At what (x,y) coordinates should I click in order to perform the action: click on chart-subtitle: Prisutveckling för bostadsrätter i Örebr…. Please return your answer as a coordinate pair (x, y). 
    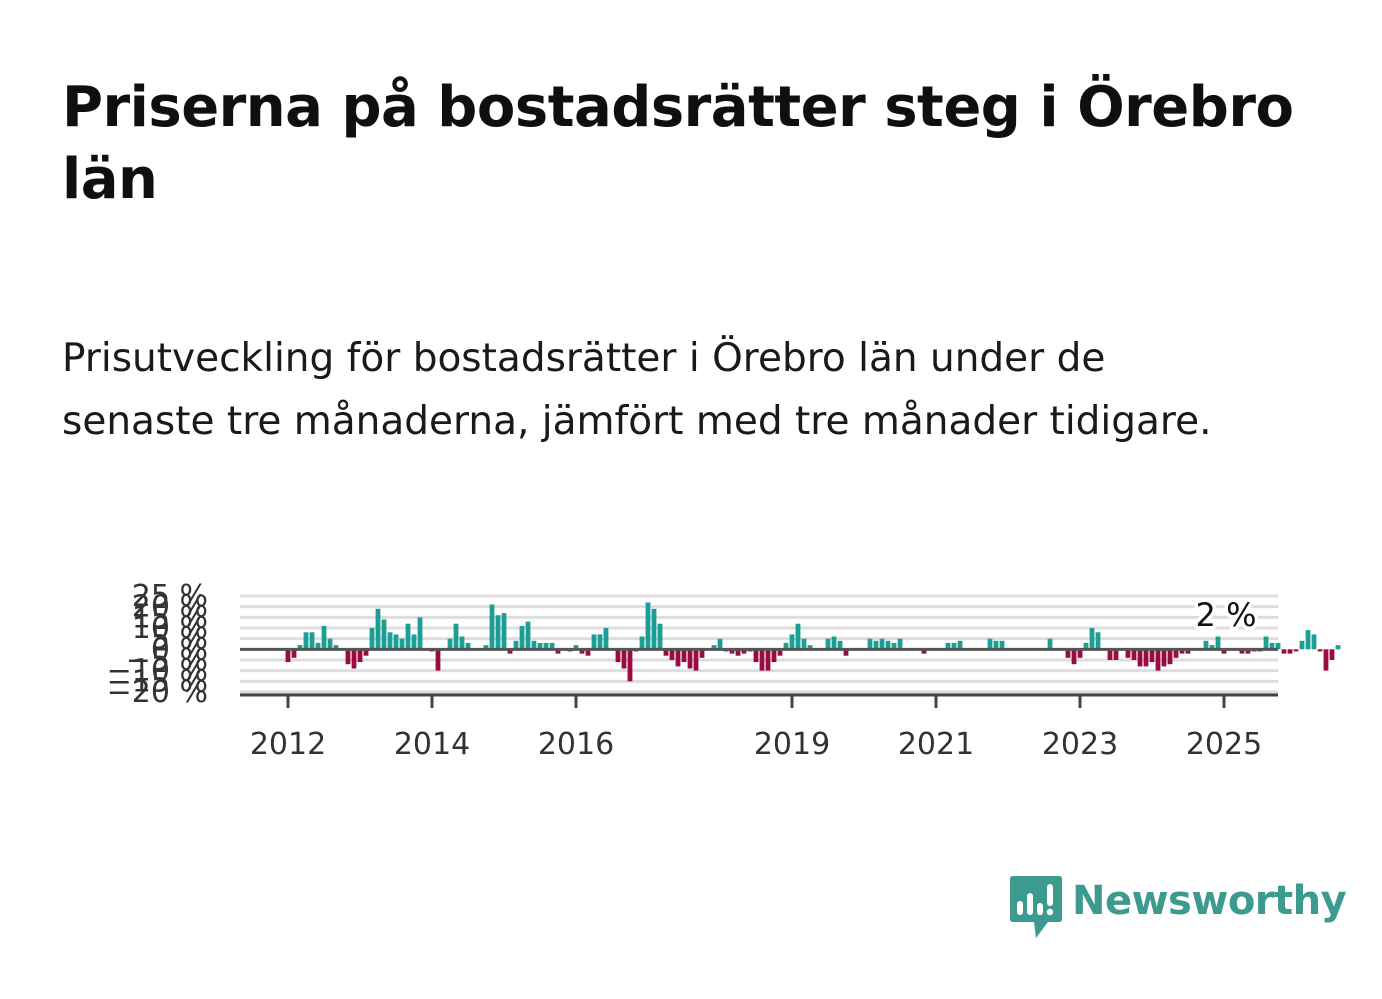
    Looking at the image, I should click on (637, 390).